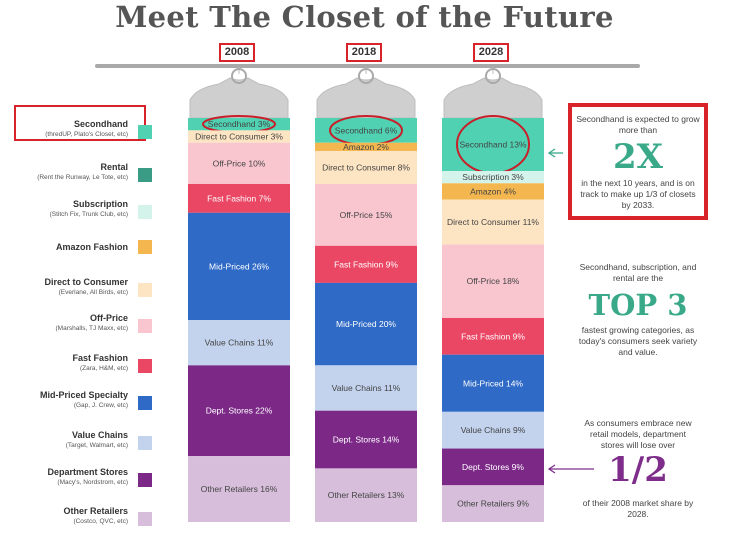 This screenshot has height=539, width=729. What do you see at coordinates (91, 328) in the screenshot?
I see `legend-sub: (Marshalls, TJ Maxx, etc)` at bounding box center [91, 328].